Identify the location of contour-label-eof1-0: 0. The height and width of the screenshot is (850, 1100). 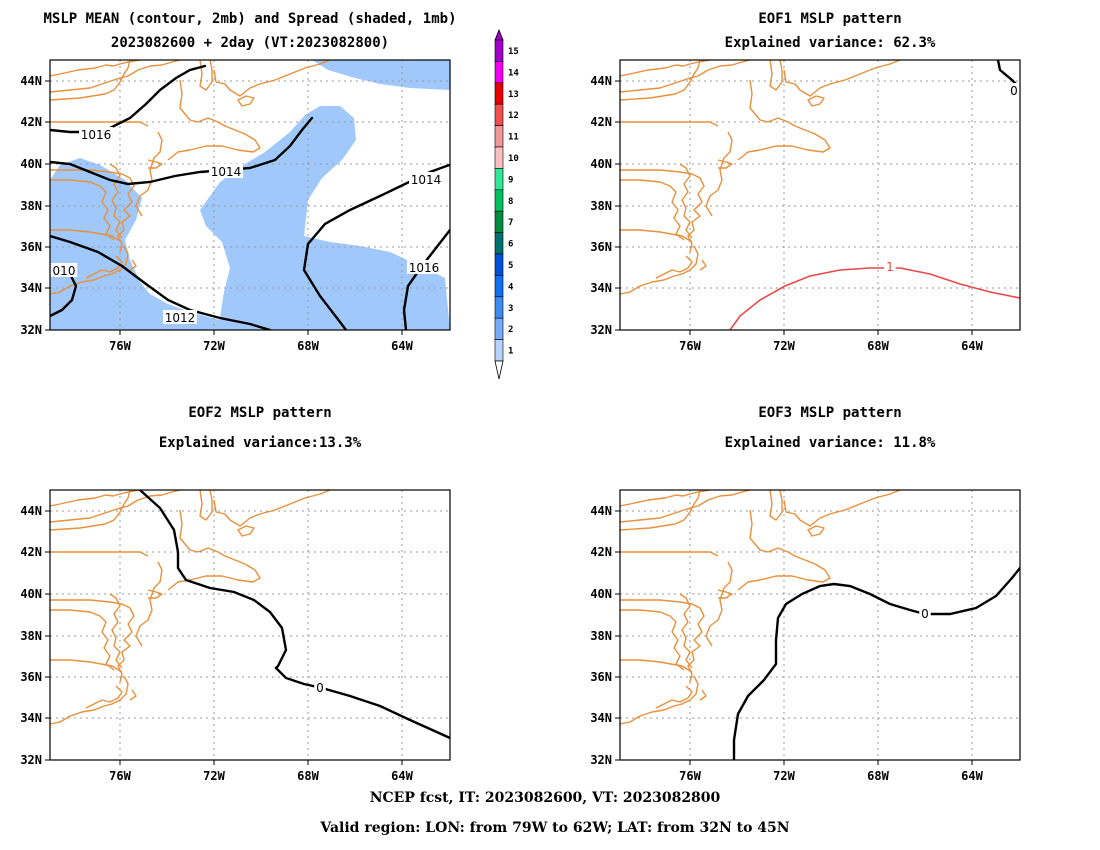
(1014, 91).